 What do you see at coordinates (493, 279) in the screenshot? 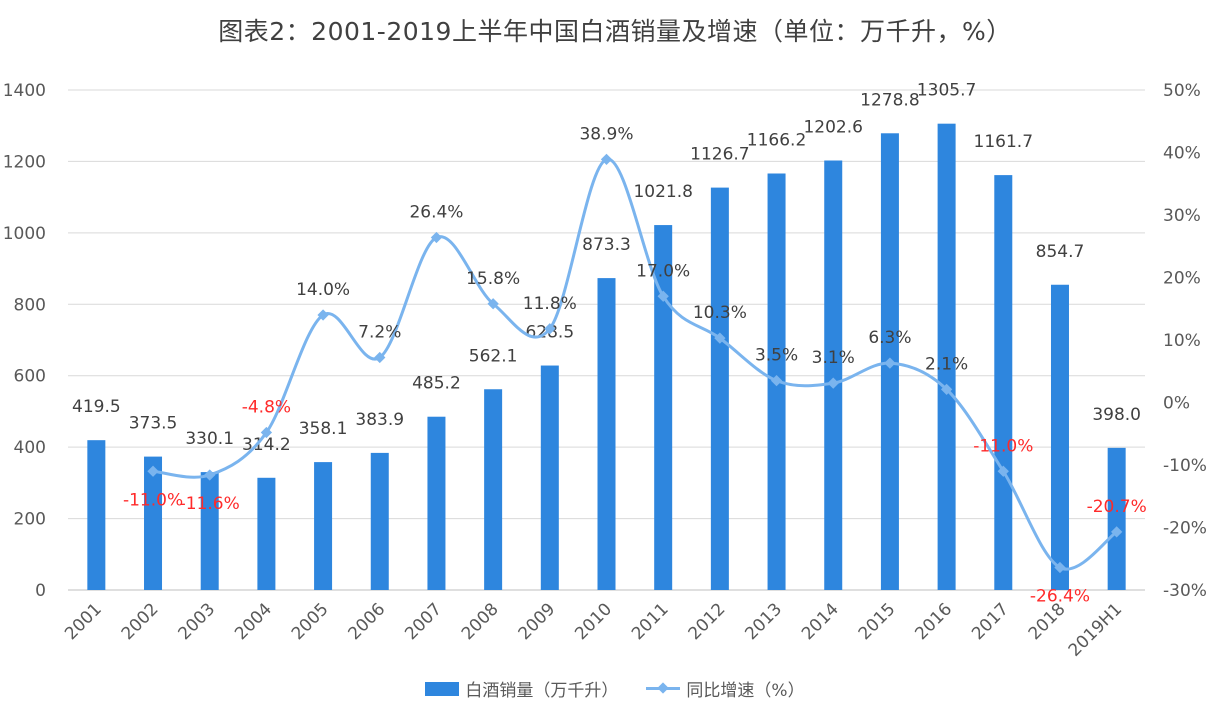
I see `growth-value-label: 15.8%` at bounding box center [493, 279].